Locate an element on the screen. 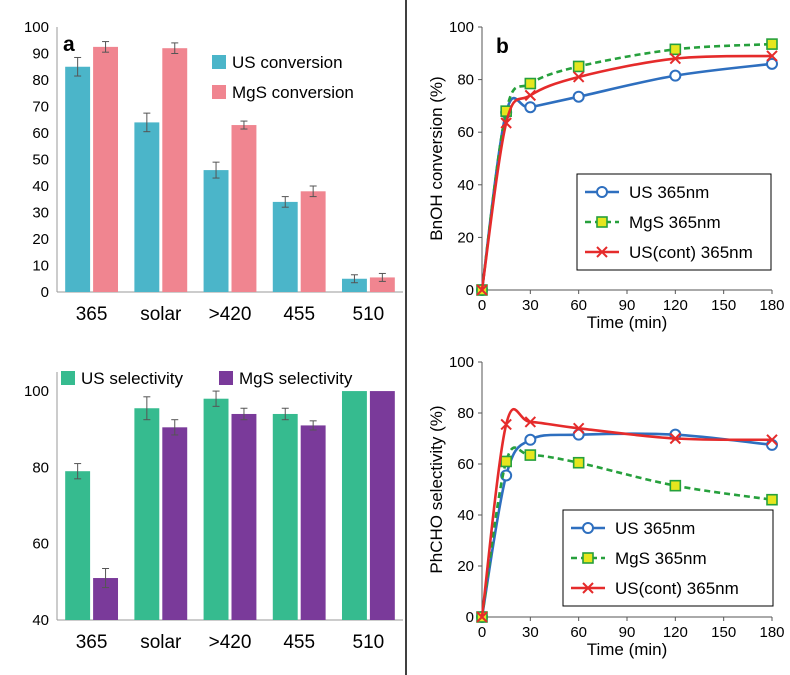 Image resolution: width=790 pixels, height=675 pixels. x-axis-label: Time (min) is located at coordinates (627, 649).